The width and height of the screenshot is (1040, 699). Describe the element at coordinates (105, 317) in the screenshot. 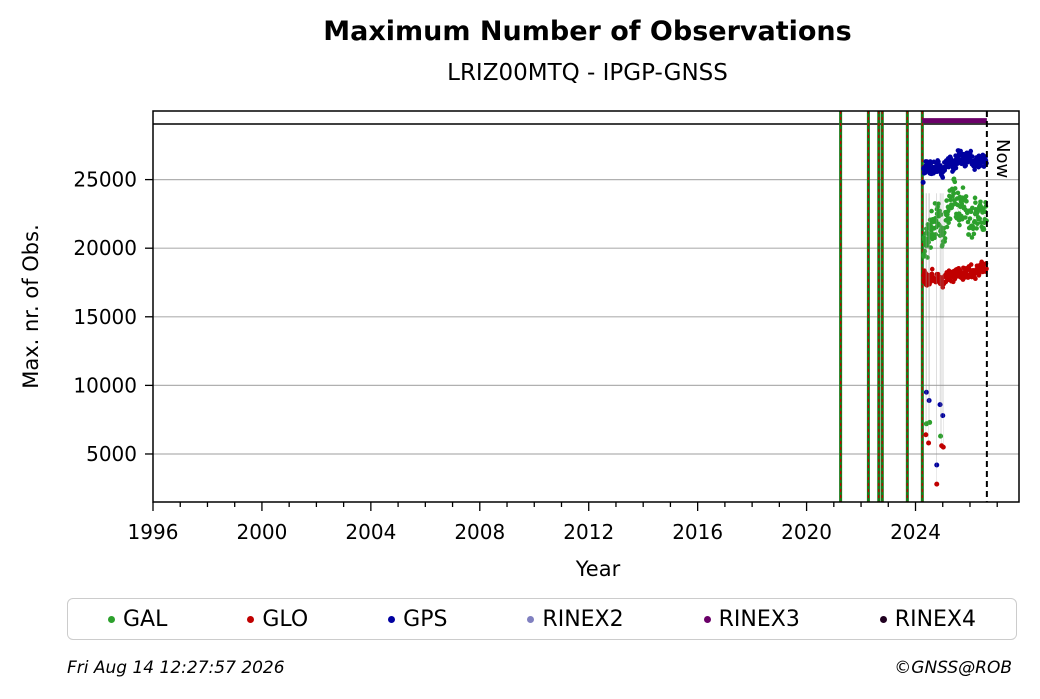

I see `y-tick-label: 15000` at that location.